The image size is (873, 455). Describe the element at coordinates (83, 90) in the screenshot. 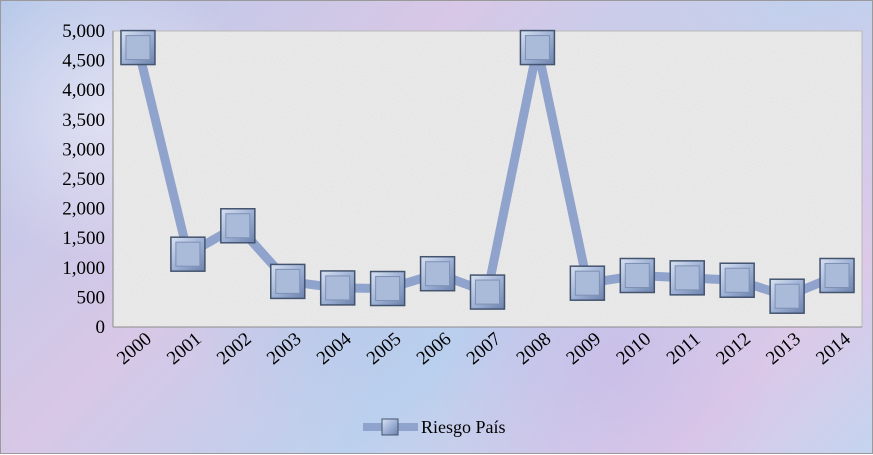

I see `y-tick-label: 4,000` at that location.